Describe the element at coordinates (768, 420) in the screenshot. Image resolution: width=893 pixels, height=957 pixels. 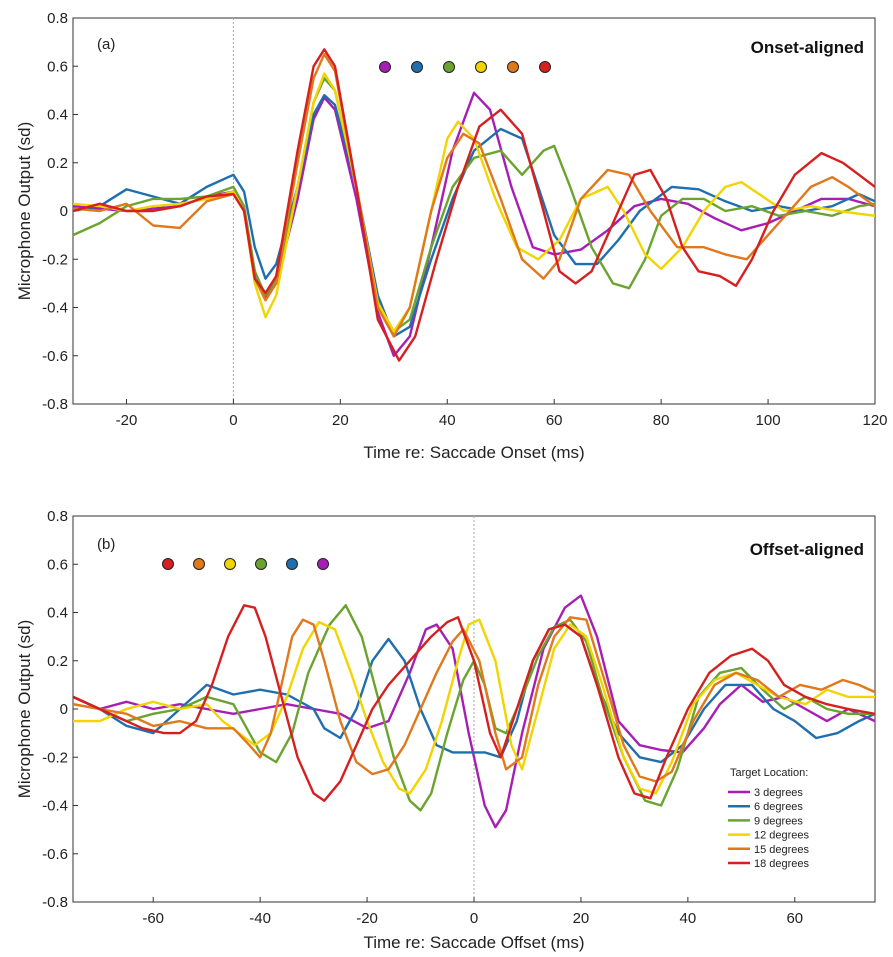
I see `x-tick-label: 100` at that location.